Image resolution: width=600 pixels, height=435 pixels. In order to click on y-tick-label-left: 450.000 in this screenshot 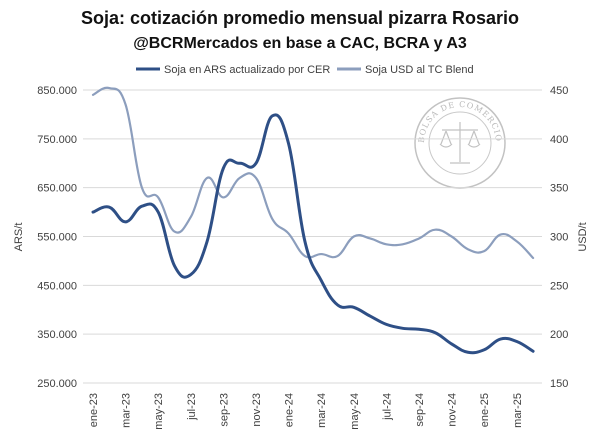, I will do `click(57, 286)`.